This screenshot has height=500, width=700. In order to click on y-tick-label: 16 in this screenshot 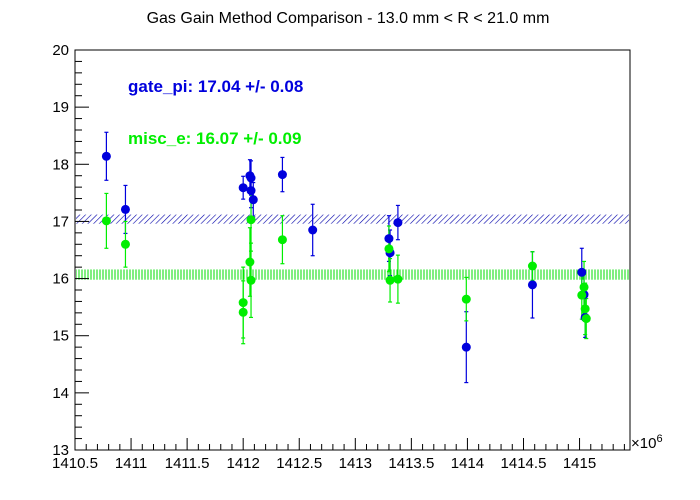, I will do `click(60, 279)`.